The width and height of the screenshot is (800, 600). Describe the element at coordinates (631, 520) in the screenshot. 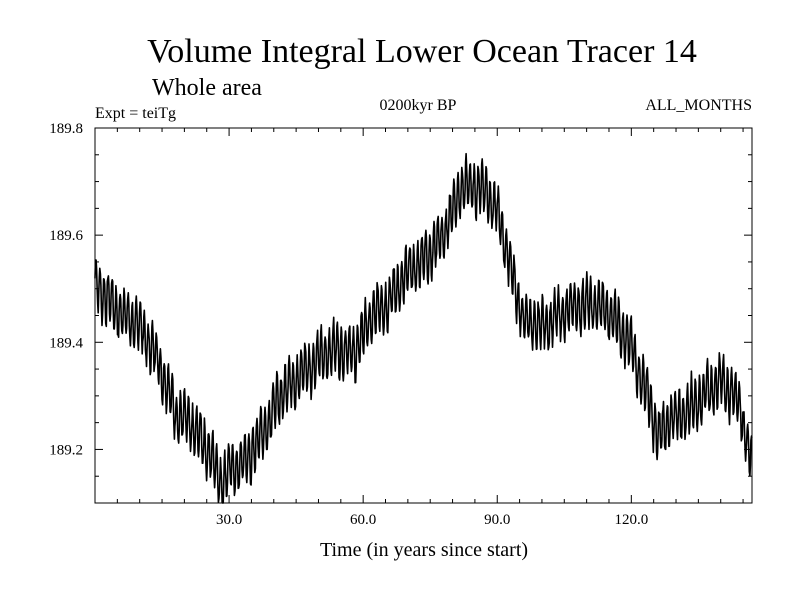

I see `x-tick-label: 120.0` at that location.